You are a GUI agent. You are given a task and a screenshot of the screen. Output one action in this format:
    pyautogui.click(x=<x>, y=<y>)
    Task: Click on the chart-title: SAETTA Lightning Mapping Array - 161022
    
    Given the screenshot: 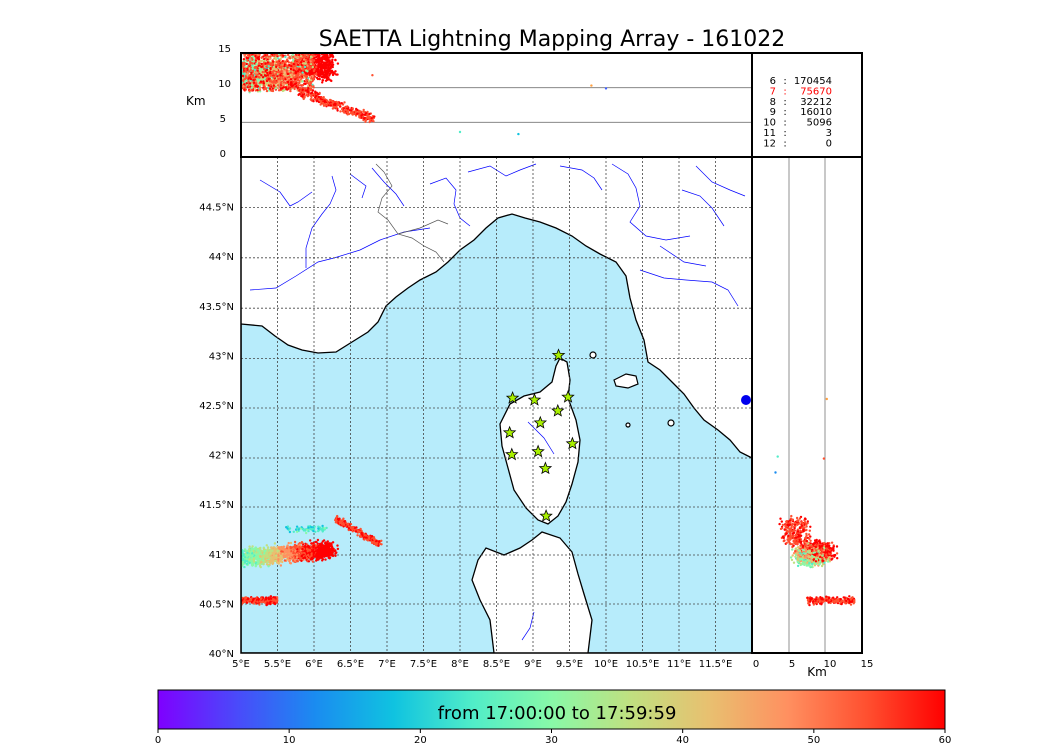 What is the action you would take?
    pyautogui.click(x=552, y=39)
    